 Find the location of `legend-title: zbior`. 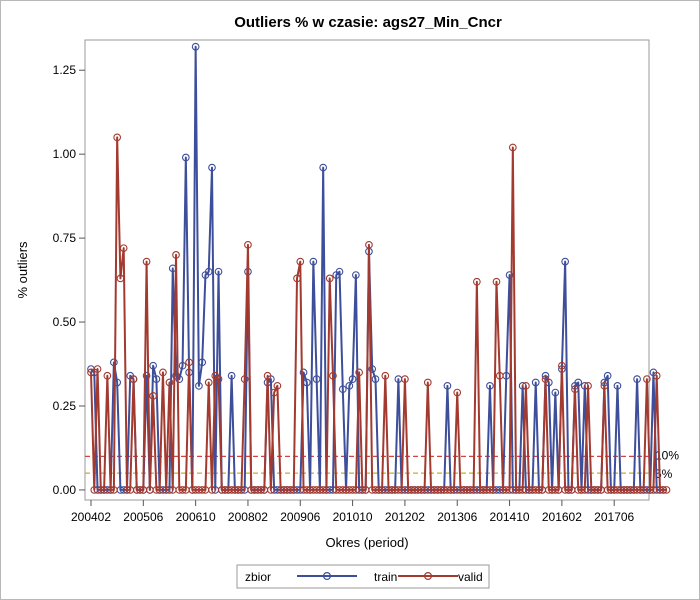

legend-title: zbior is located at coordinates (258, 577).